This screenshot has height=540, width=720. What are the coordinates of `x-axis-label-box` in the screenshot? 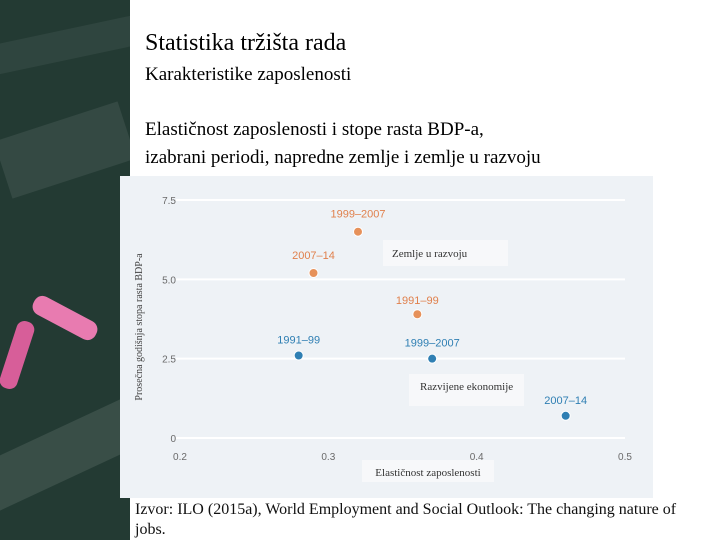 It's located at (428, 471).